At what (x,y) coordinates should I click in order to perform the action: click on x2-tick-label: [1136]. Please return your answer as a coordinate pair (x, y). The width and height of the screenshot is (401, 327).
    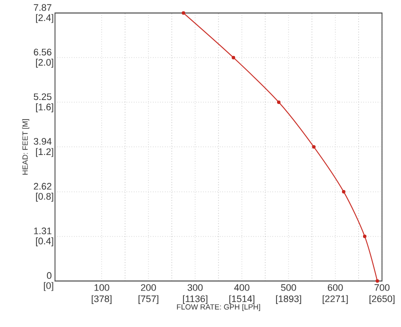
    Looking at the image, I should click on (195, 299).